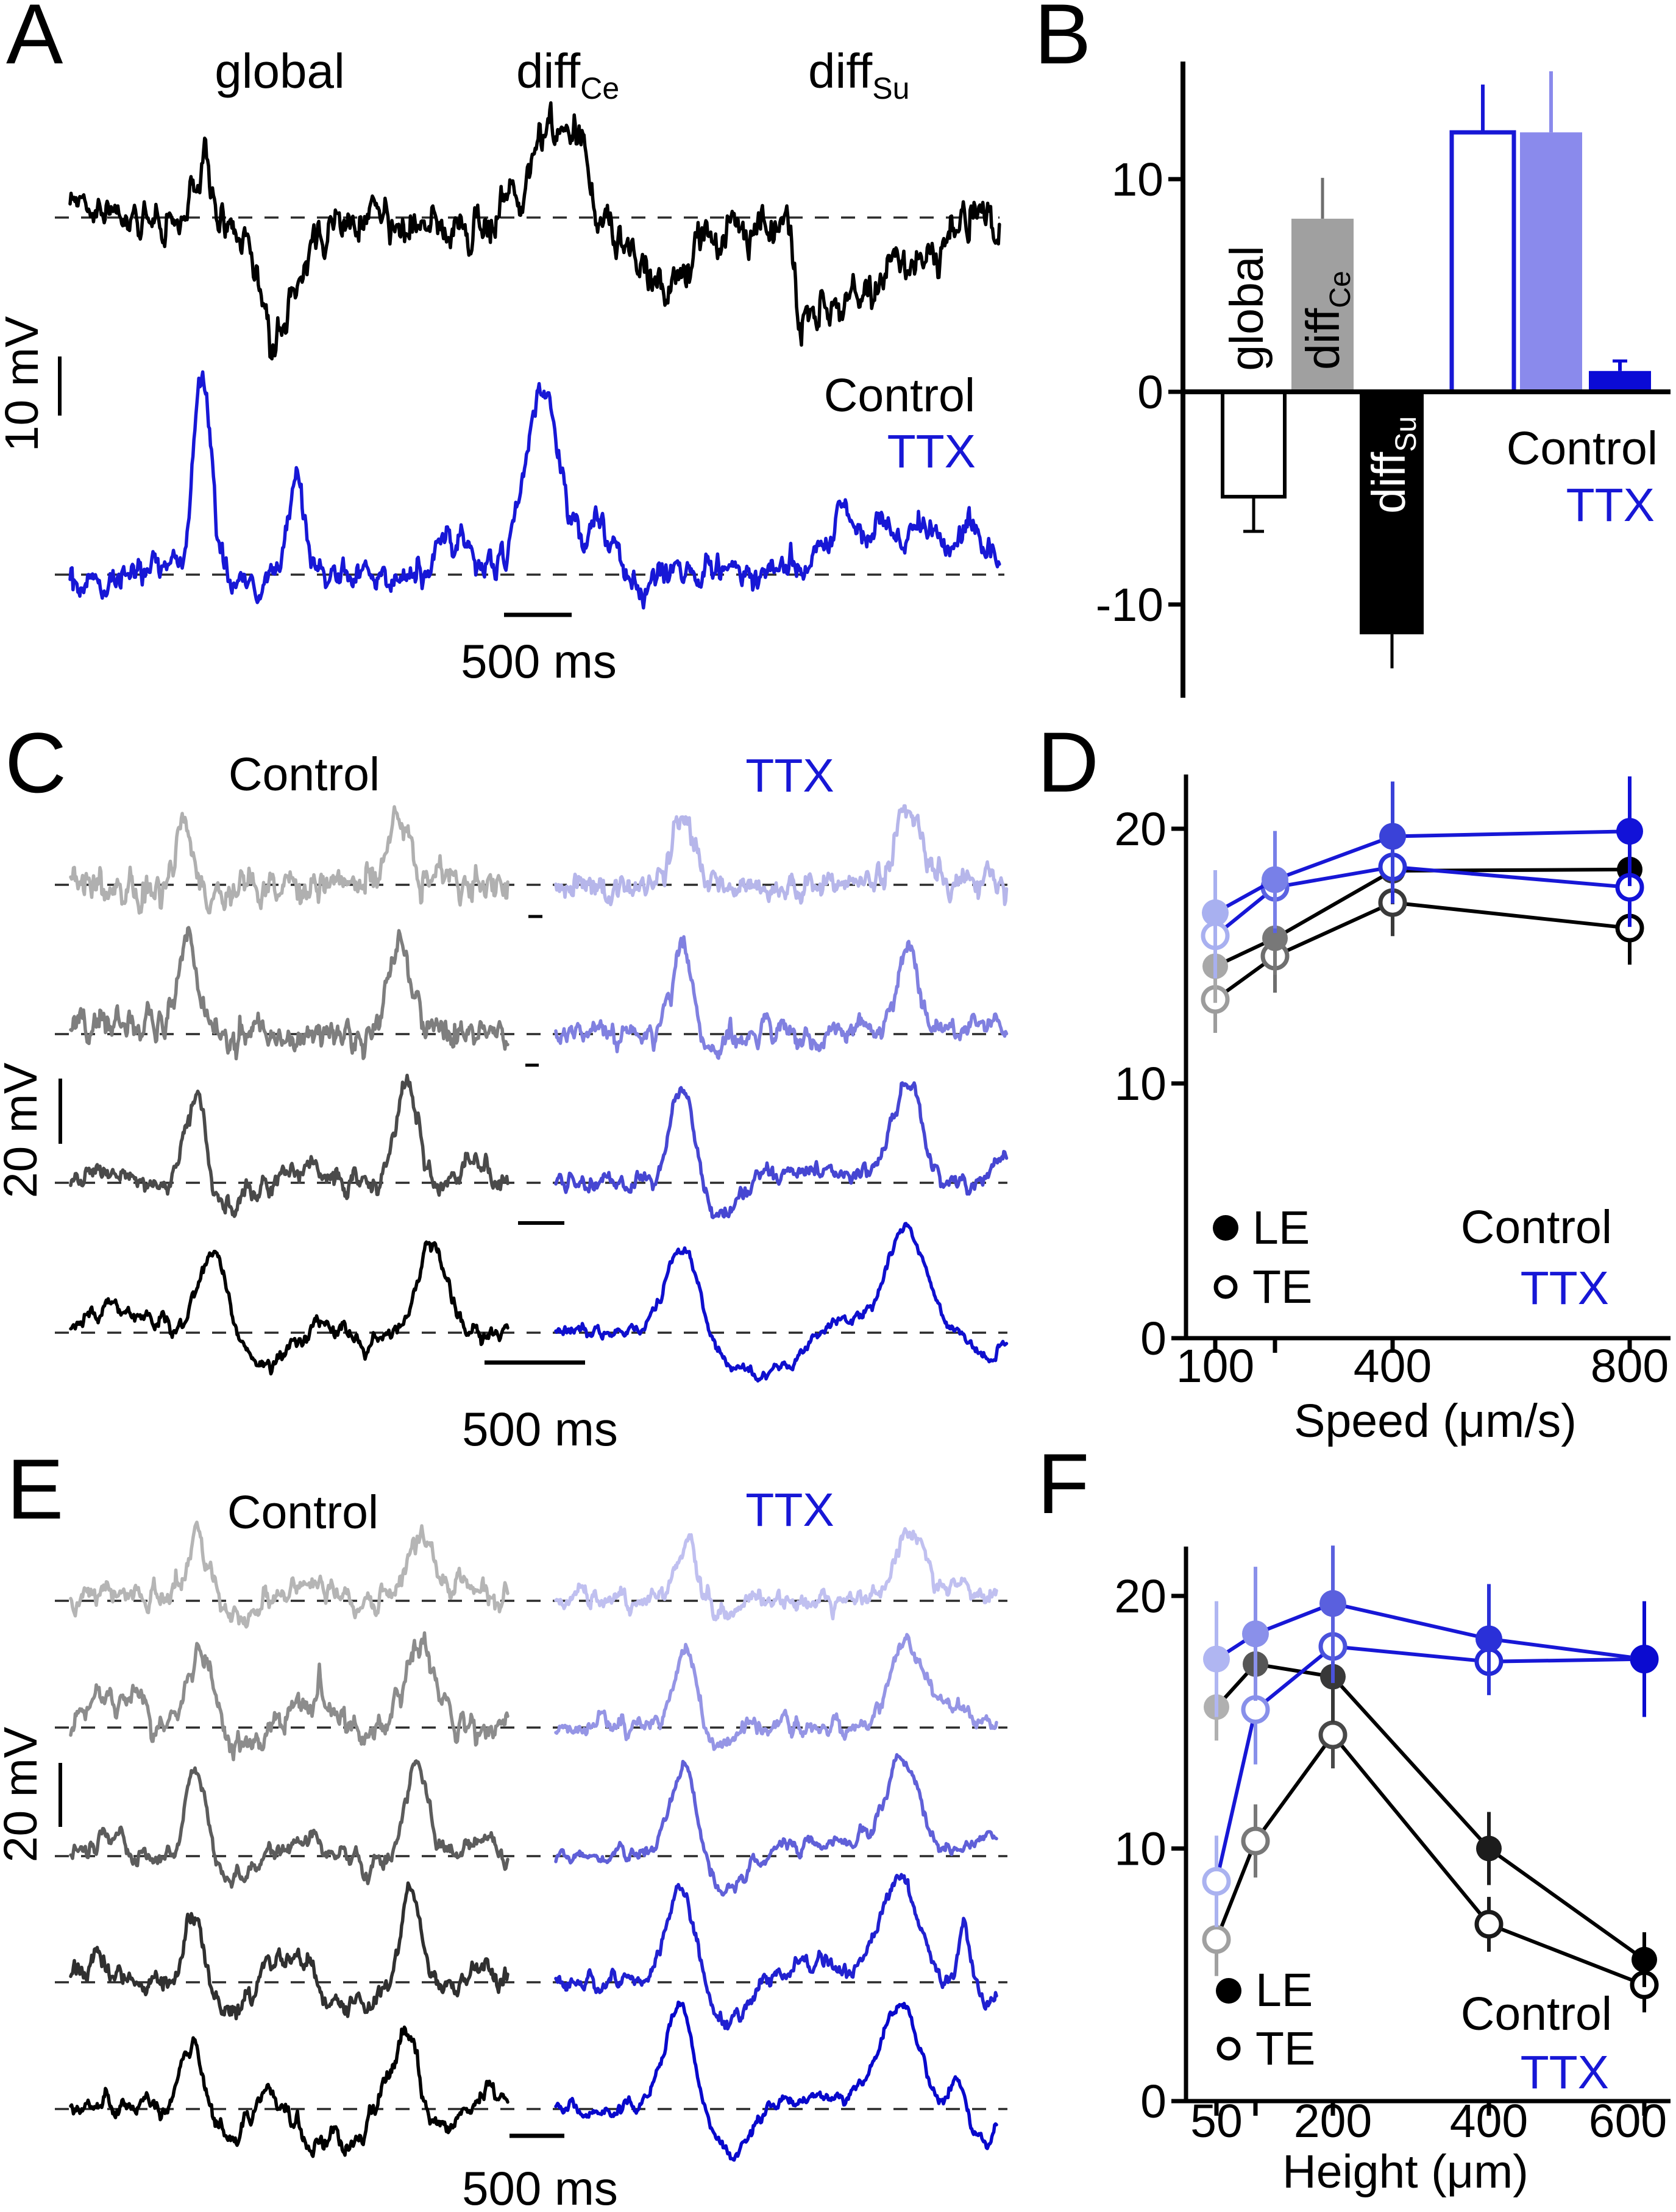 This screenshot has width=1676, height=2212. I want to click on svg-text: 100, so click(1215, 1366).